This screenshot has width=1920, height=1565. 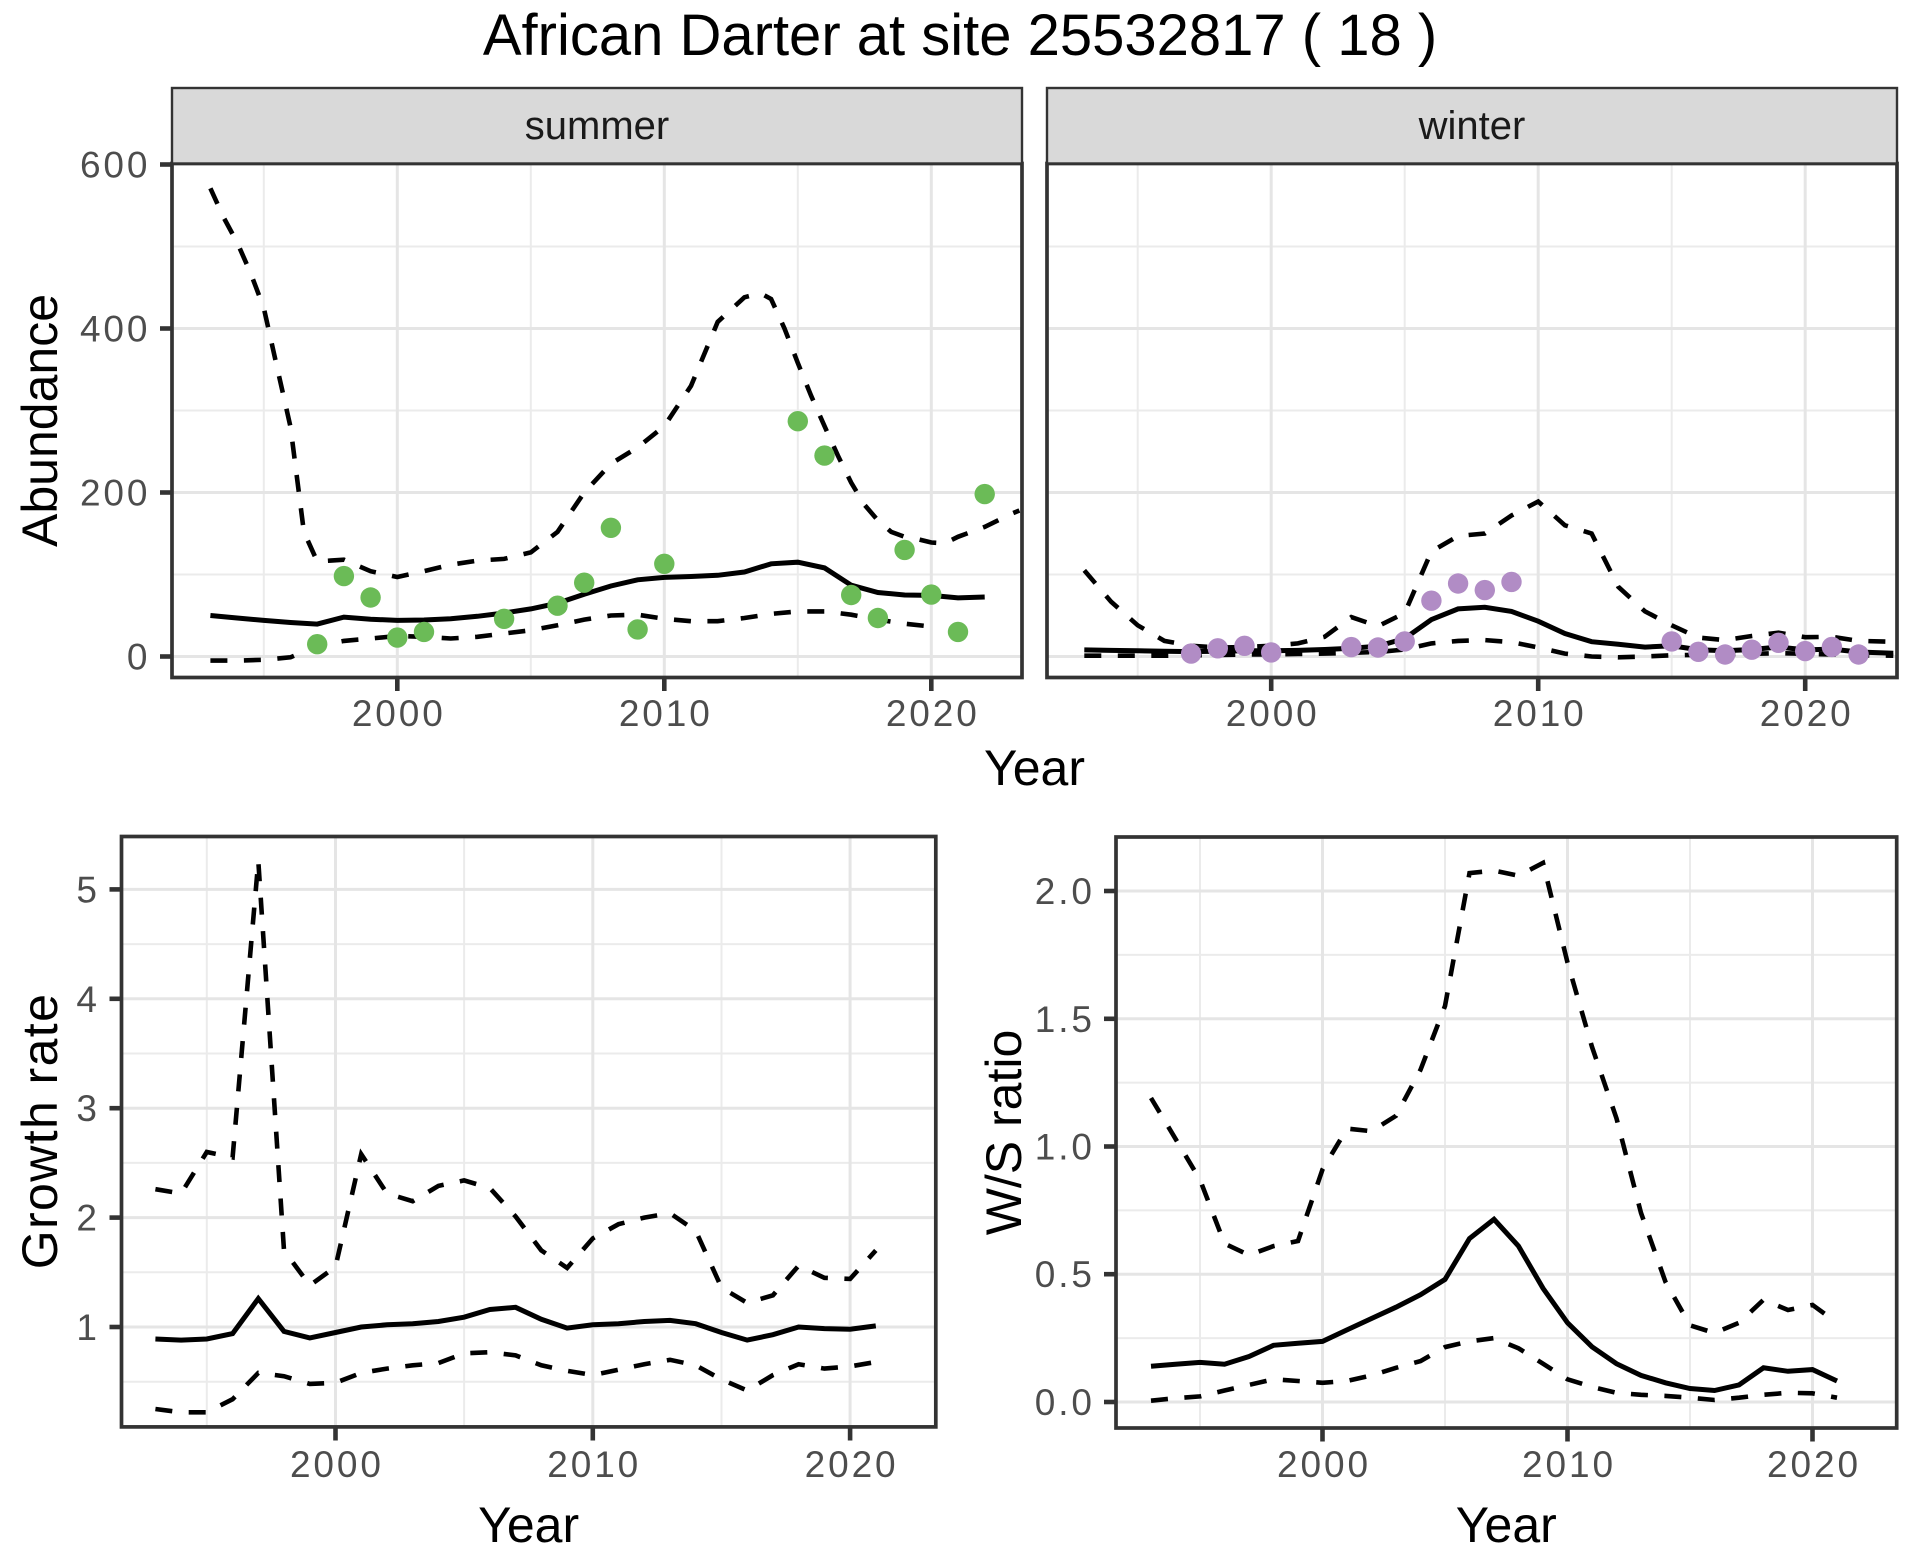 I want to click on svg-text: 0.0, so click(x=1065, y=1402).